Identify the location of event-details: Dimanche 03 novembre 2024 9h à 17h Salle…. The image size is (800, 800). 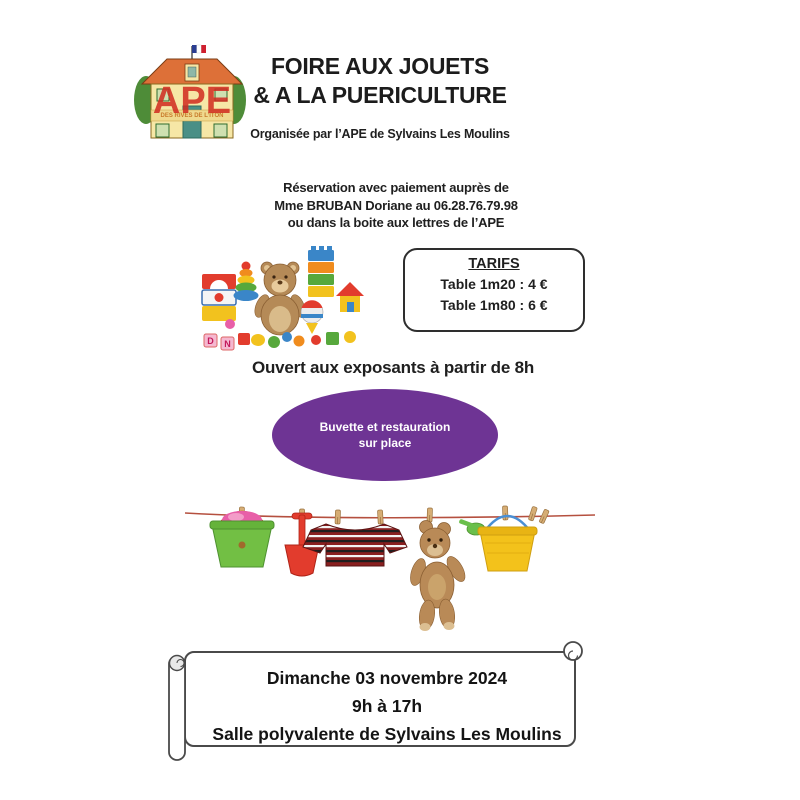
(387, 706).